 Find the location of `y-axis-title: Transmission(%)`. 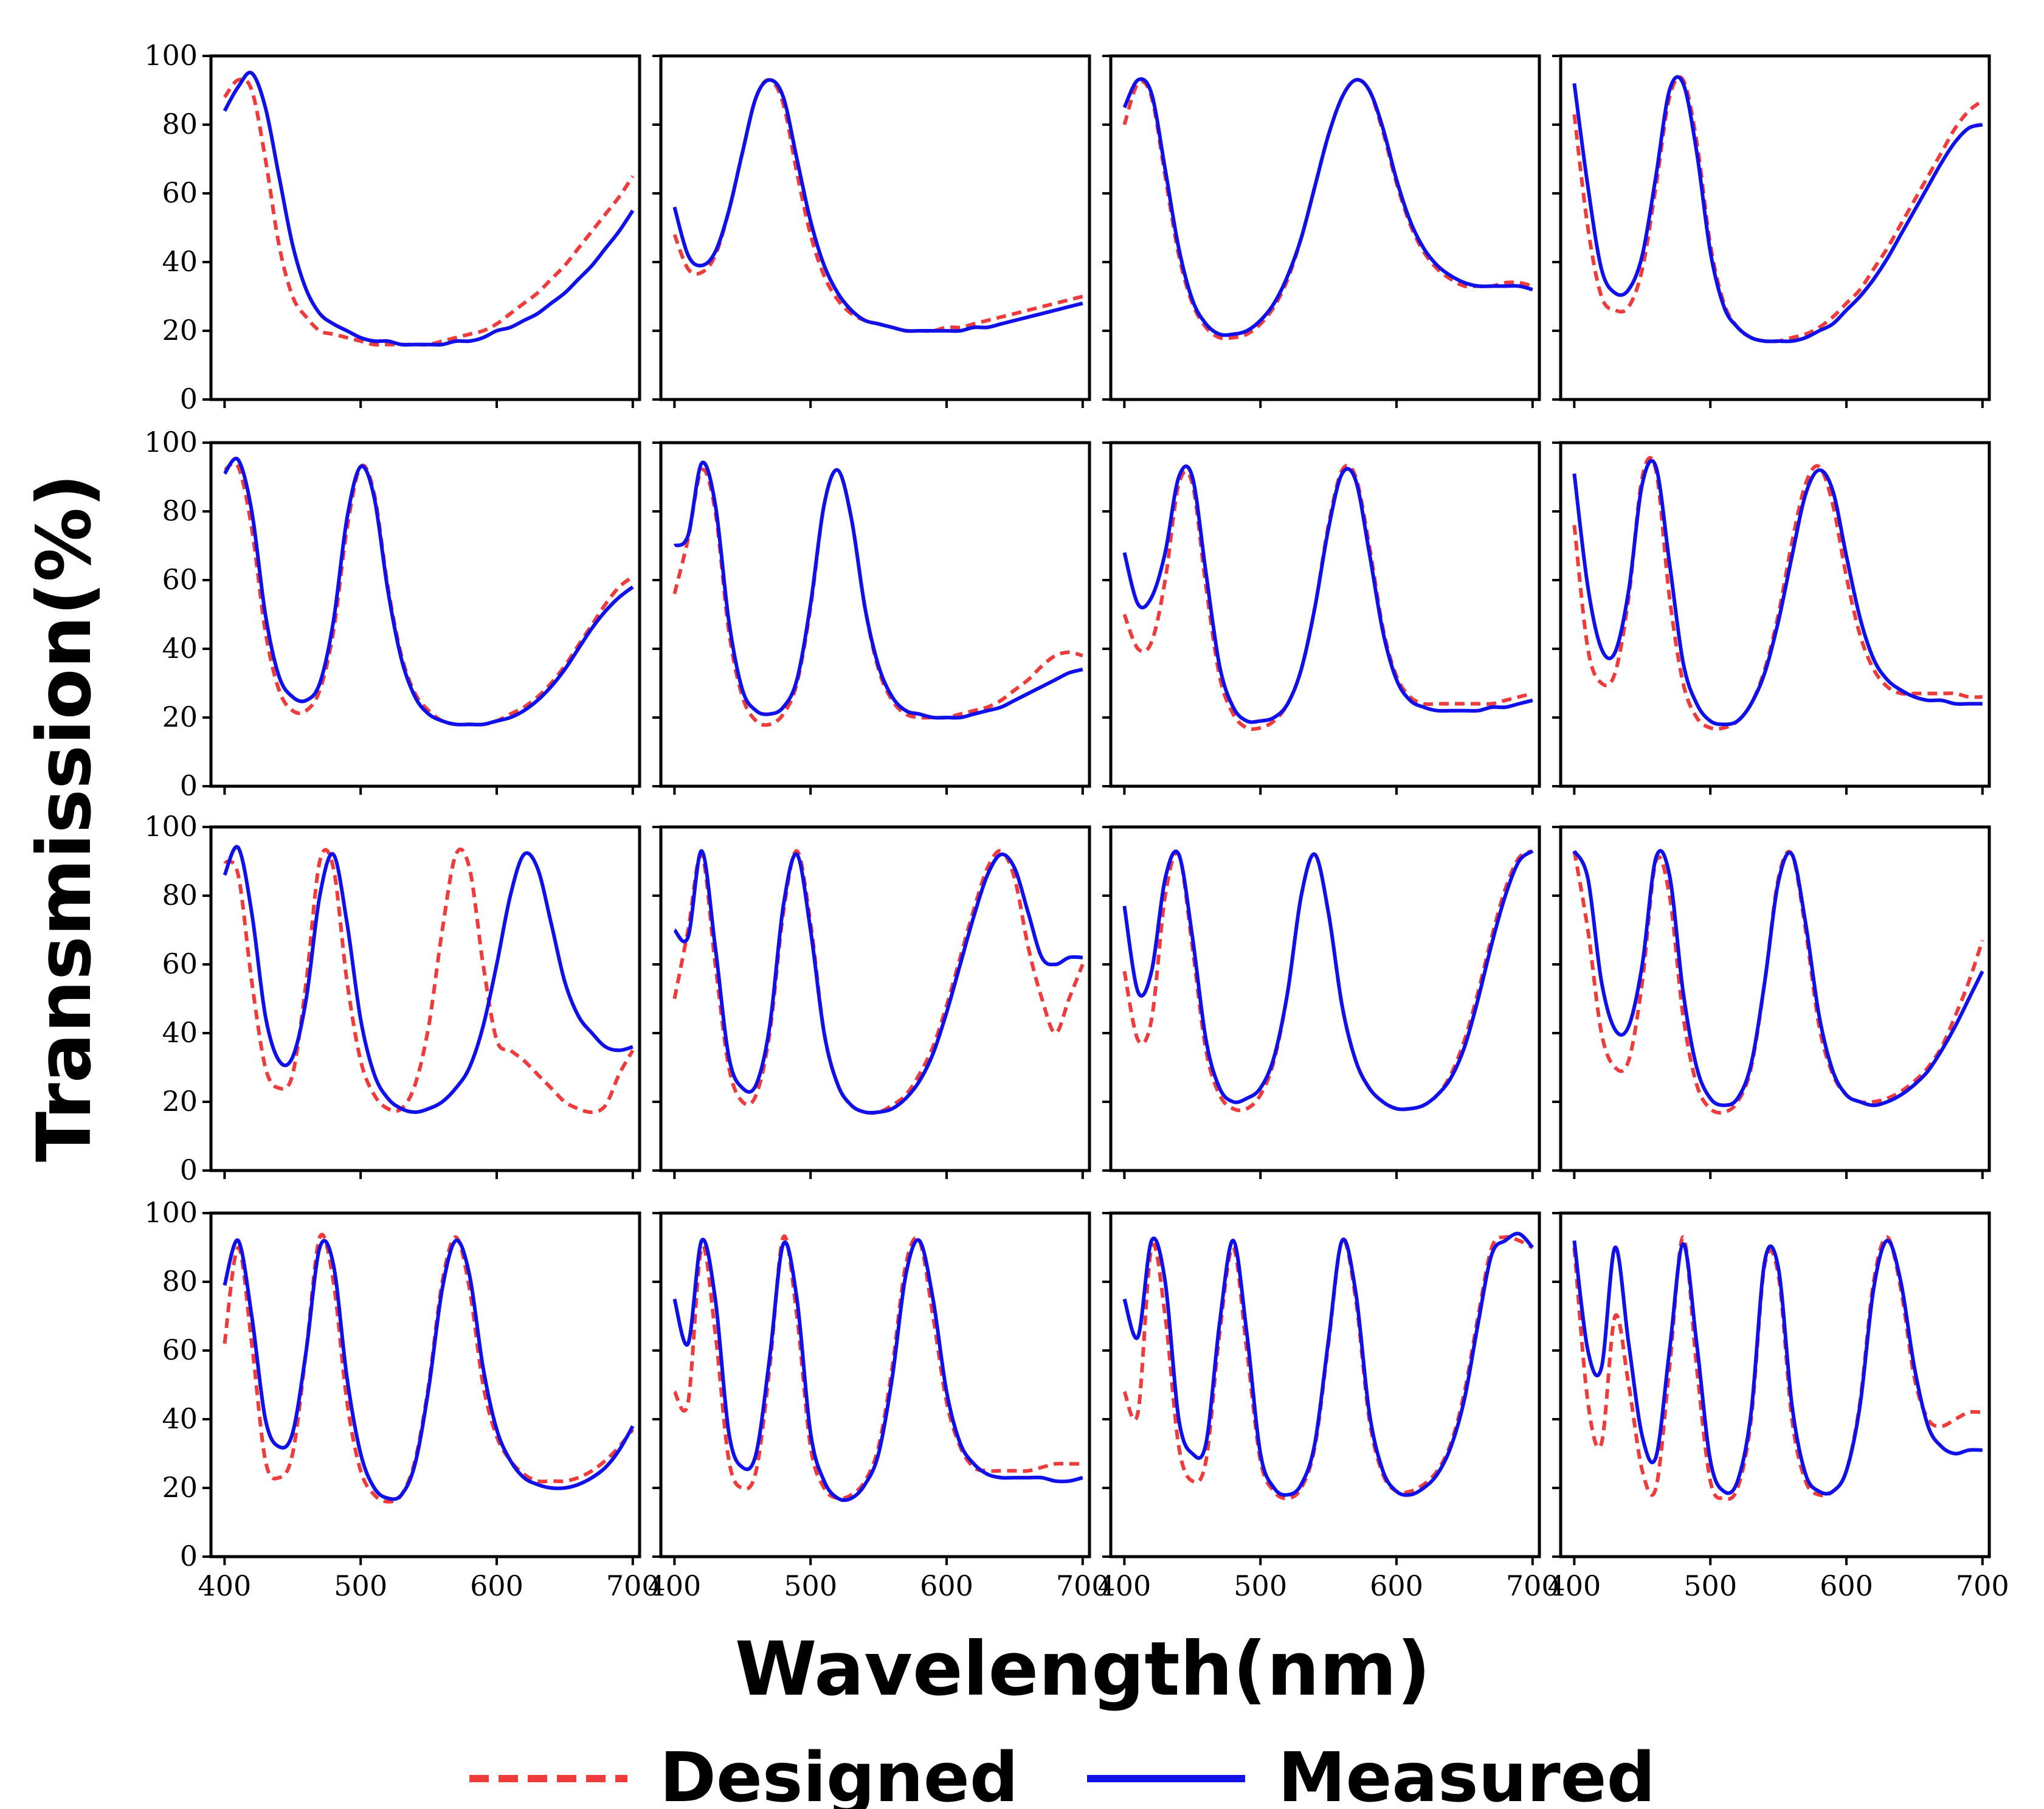

y-axis-title: Transmission(%) is located at coordinates (64, 818).